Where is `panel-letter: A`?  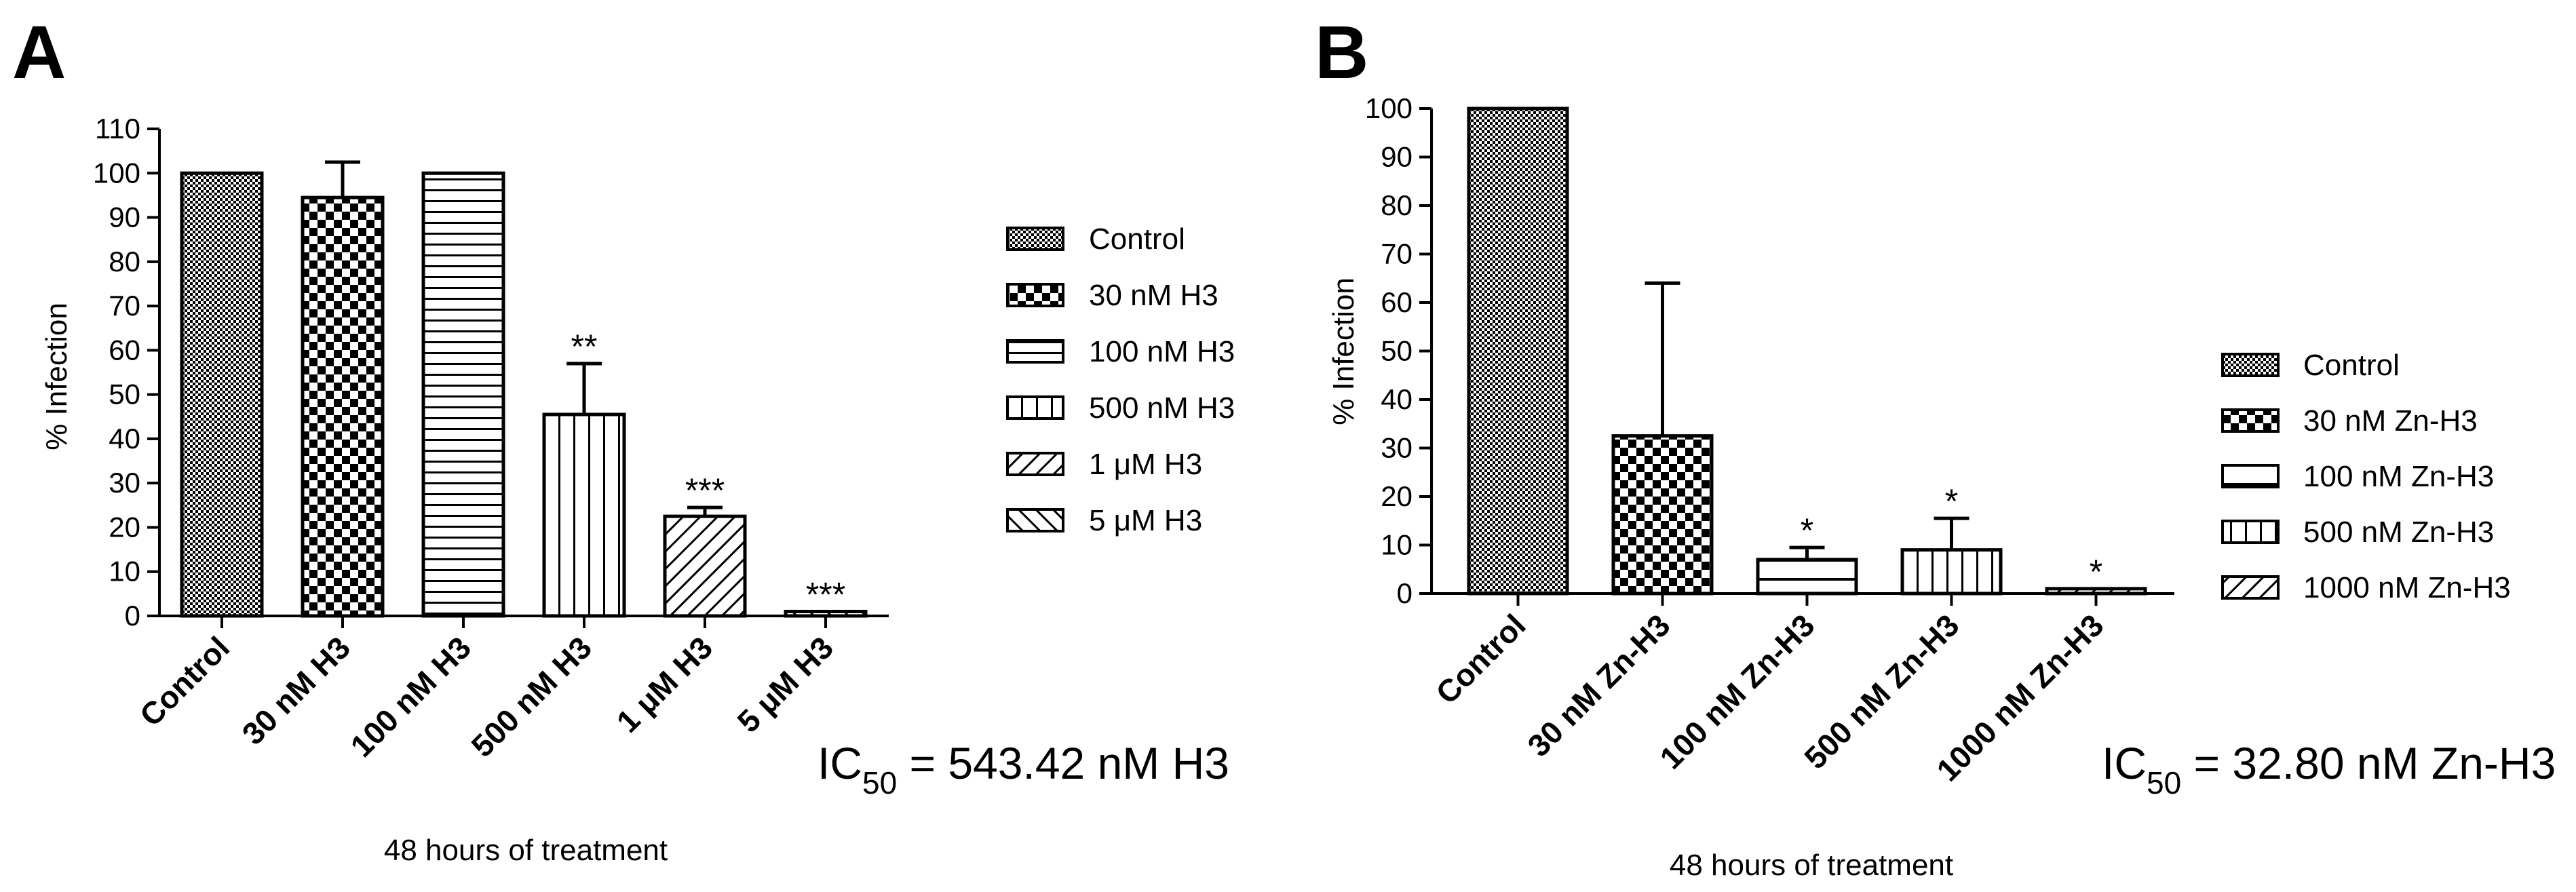 panel-letter: A is located at coordinates (39, 52).